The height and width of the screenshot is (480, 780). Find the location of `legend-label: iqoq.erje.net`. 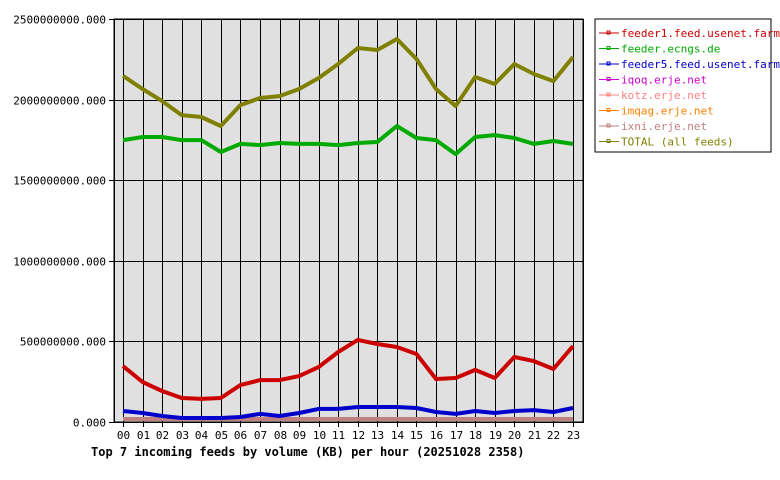

legend-label: iqoq.erje.net is located at coordinates (664, 80).